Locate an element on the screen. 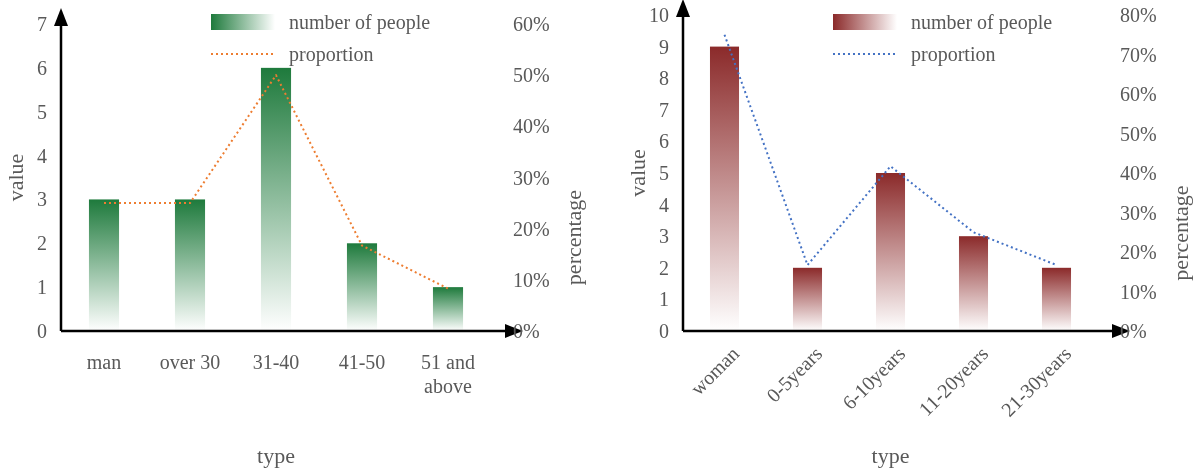 The width and height of the screenshot is (1199, 471). x-tick-label: 41-50 is located at coordinates (362, 362).